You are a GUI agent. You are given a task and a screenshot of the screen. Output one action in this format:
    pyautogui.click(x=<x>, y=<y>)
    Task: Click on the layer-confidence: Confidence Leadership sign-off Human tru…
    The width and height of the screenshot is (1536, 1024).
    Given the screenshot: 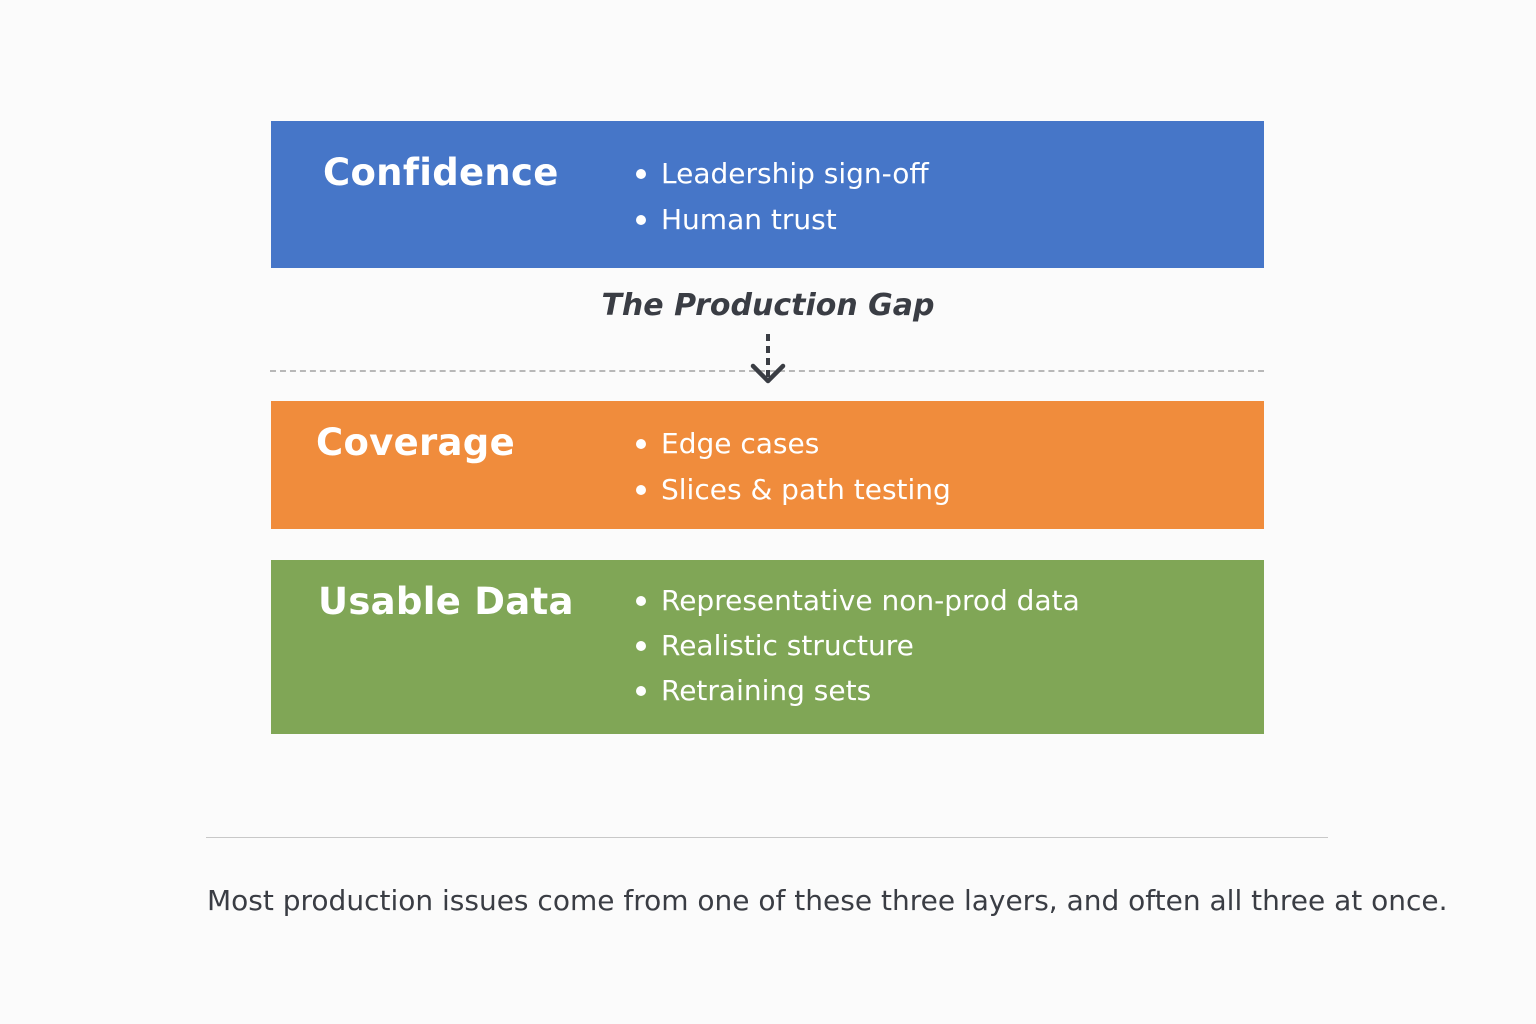 What is the action you would take?
    pyautogui.click(x=767, y=194)
    